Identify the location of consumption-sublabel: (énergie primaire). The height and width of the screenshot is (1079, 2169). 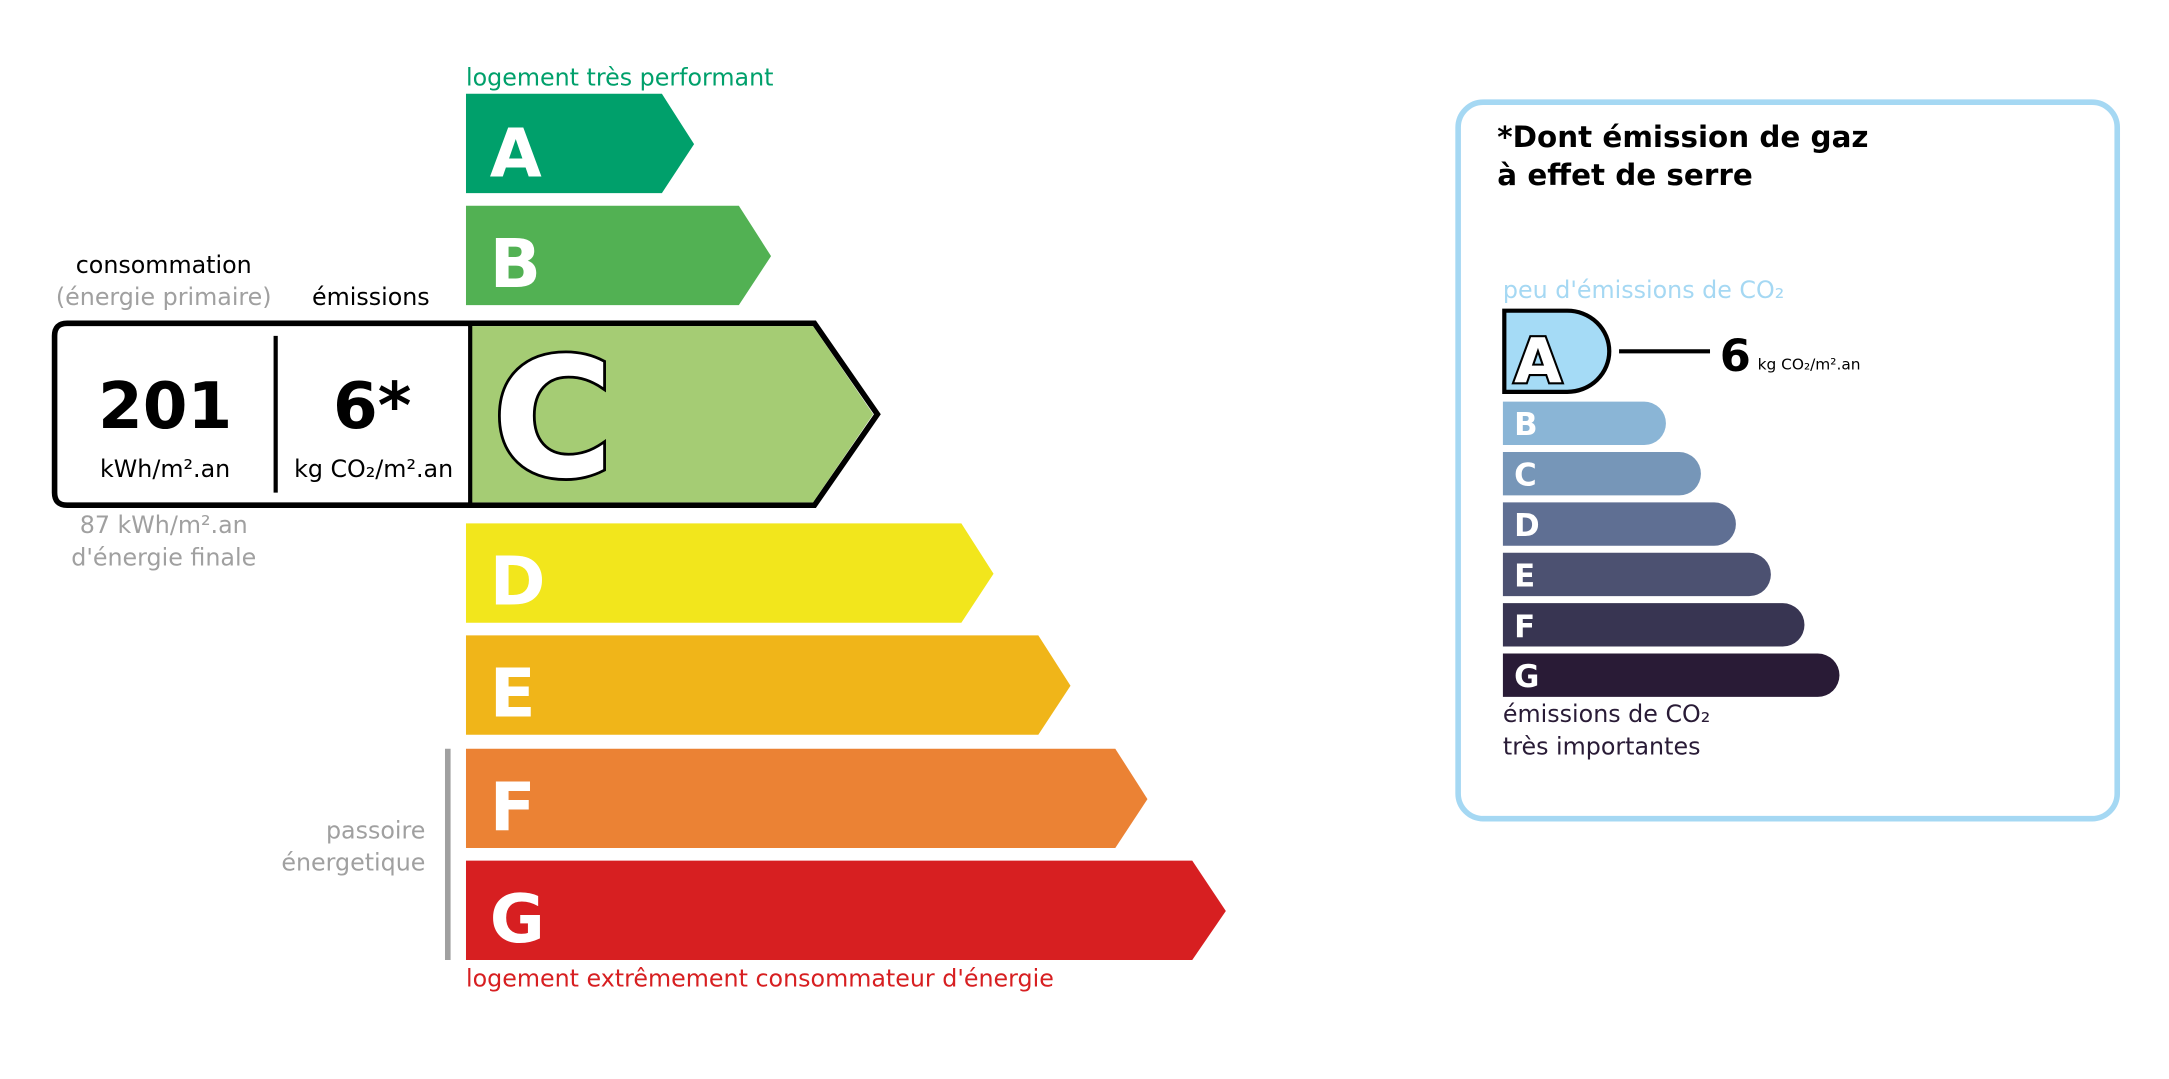
(164, 297).